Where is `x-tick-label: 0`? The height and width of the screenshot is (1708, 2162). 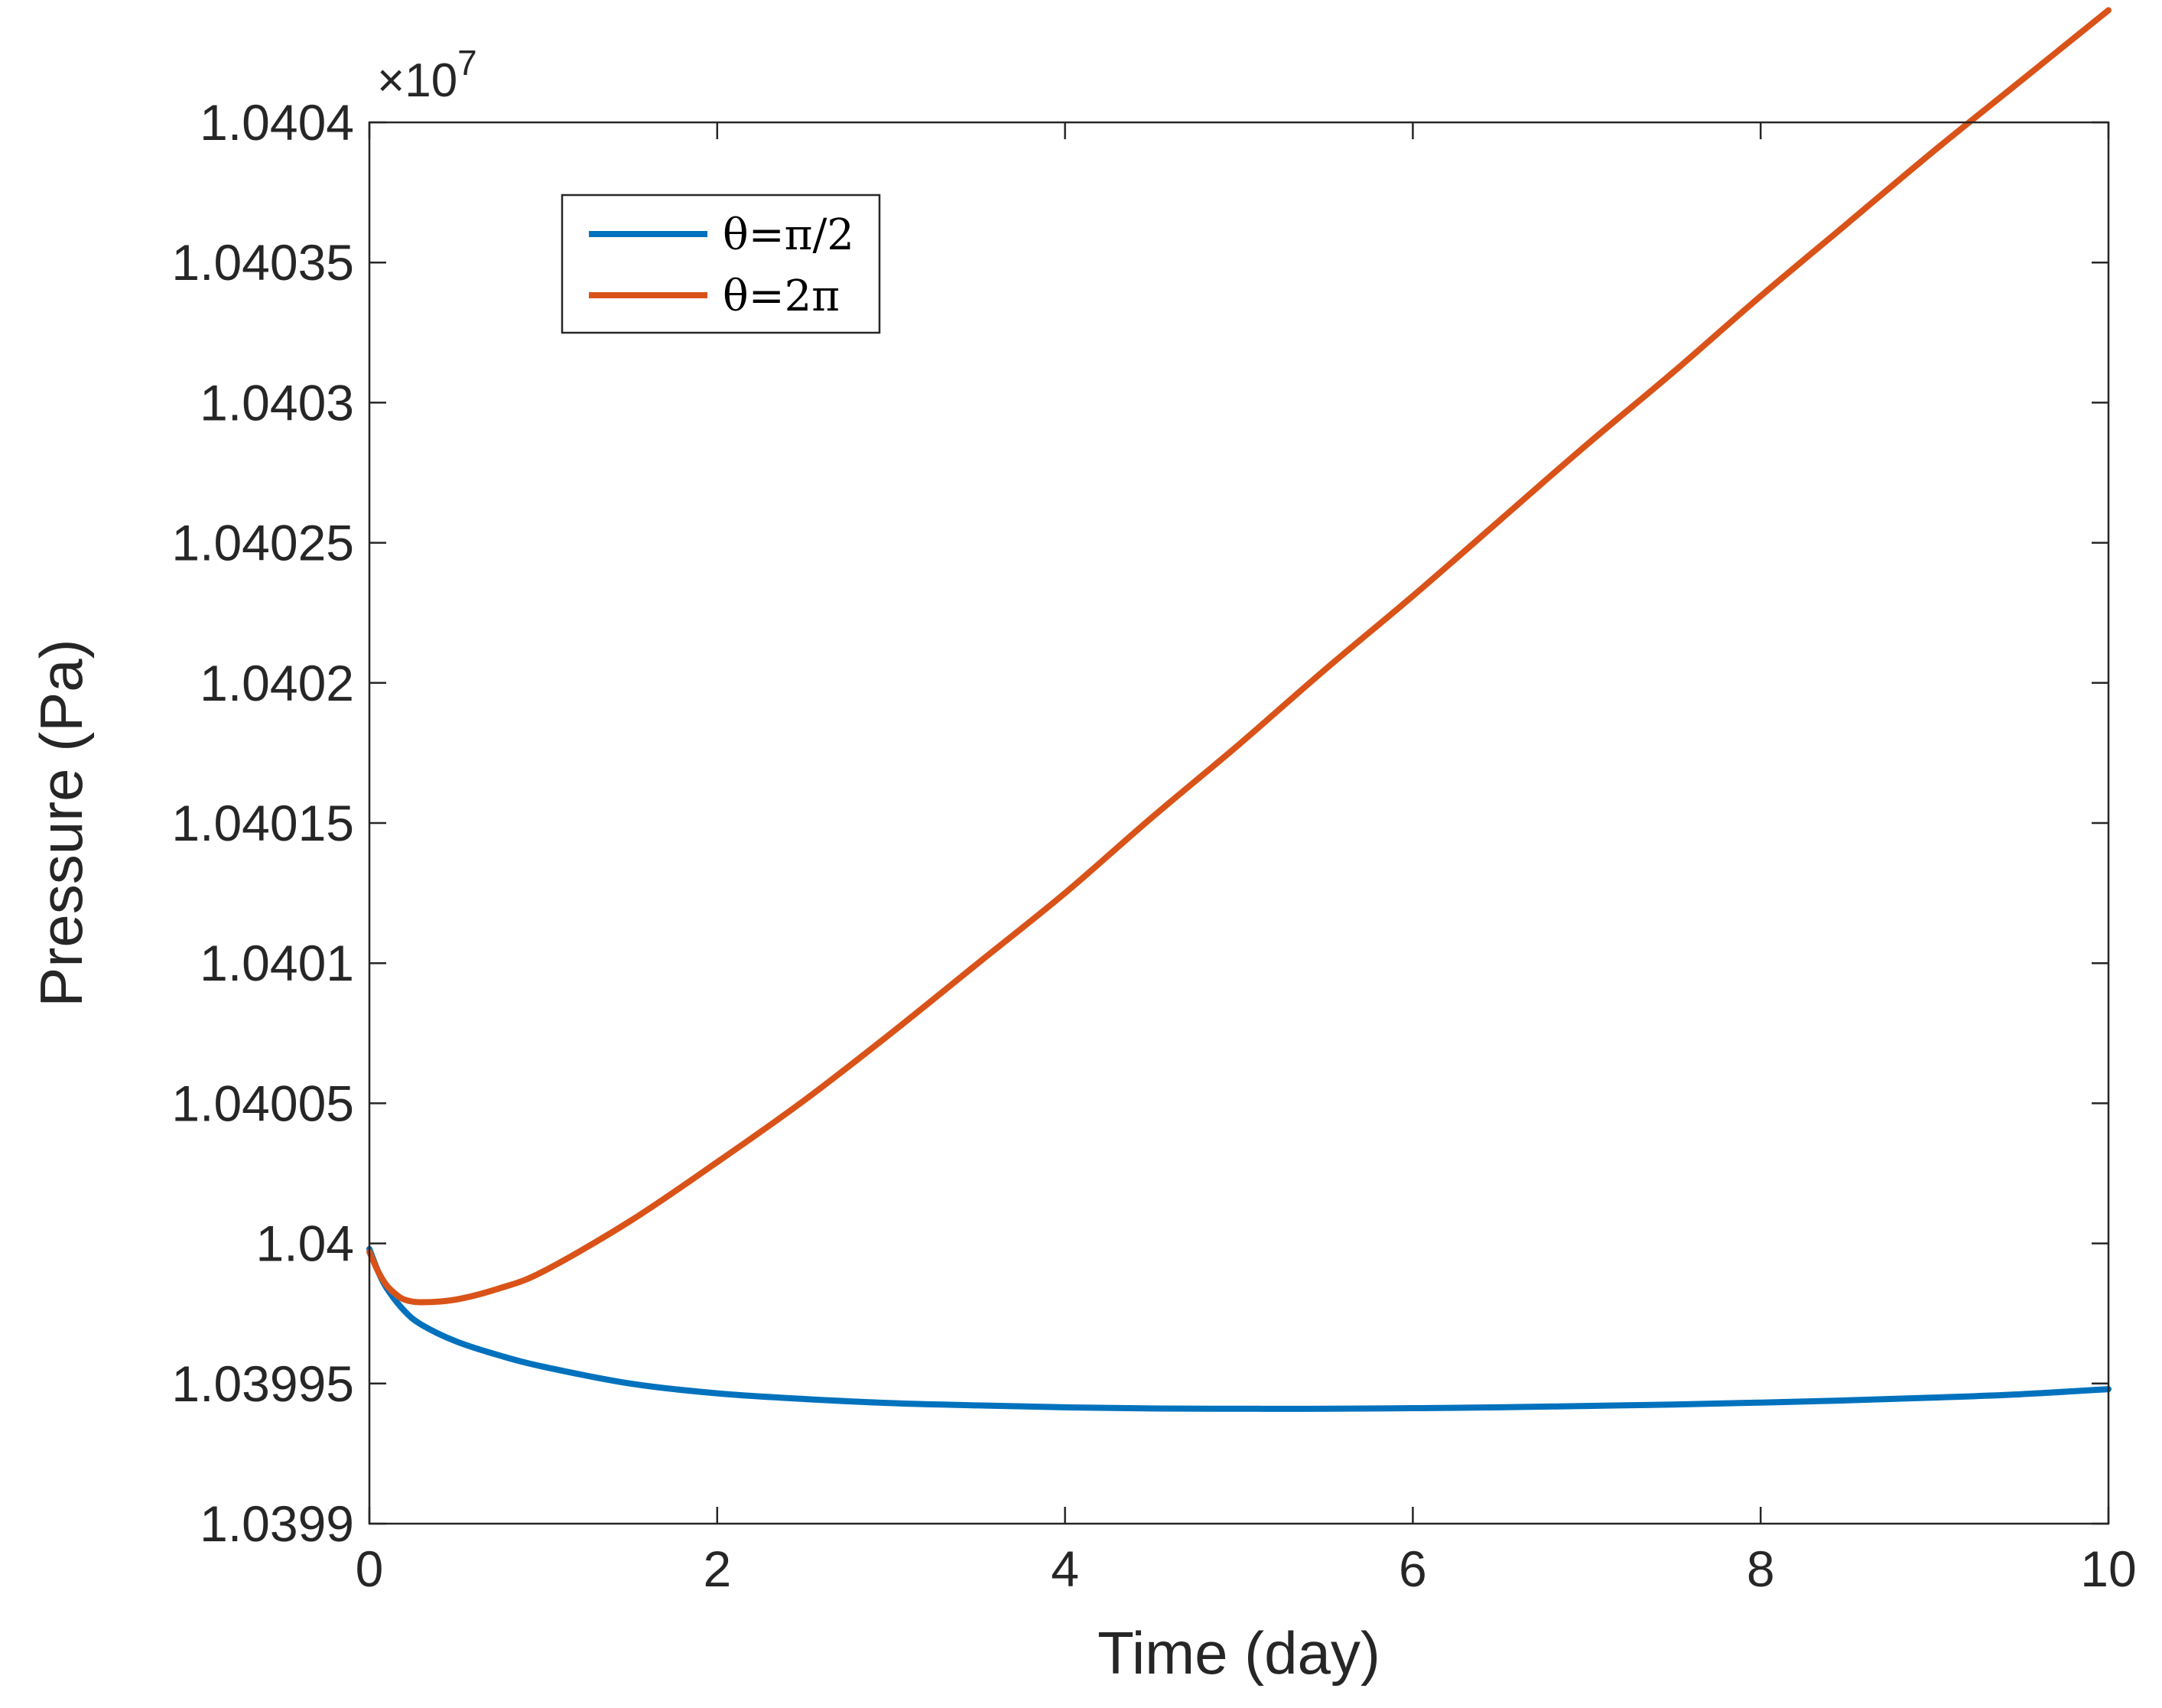 x-tick-label: 0 is located at coordinates (370, 1568).